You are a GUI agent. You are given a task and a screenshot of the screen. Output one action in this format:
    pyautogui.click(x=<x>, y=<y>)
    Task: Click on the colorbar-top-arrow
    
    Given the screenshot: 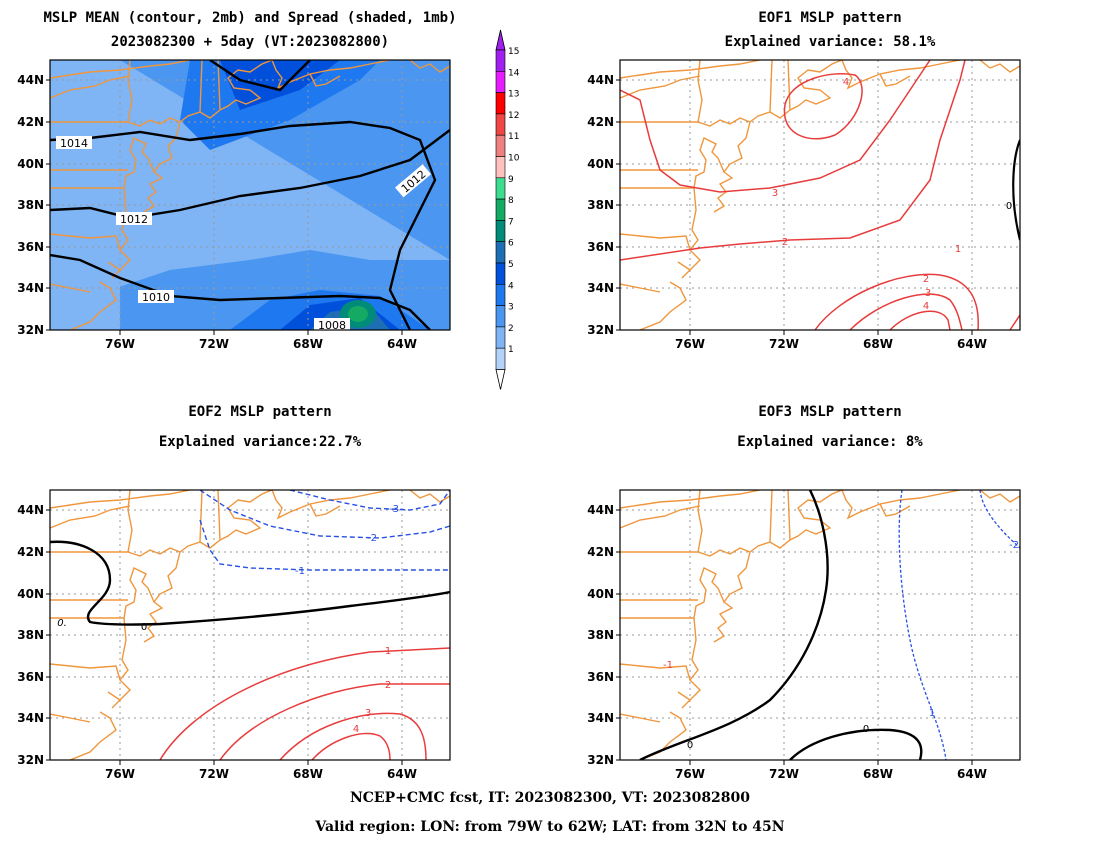 What is the action you would take?
    pyautogui.click(x=500, y=40)
    